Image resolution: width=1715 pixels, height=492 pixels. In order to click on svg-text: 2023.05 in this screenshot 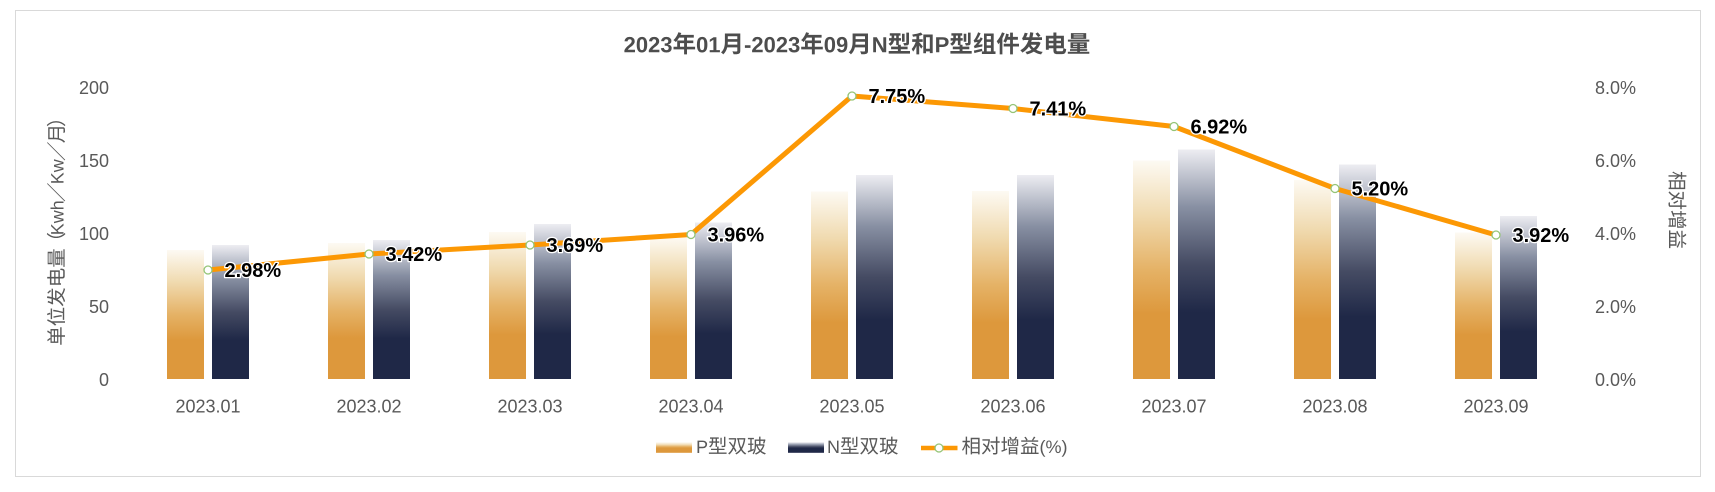, I will do `click(851, 407)`.